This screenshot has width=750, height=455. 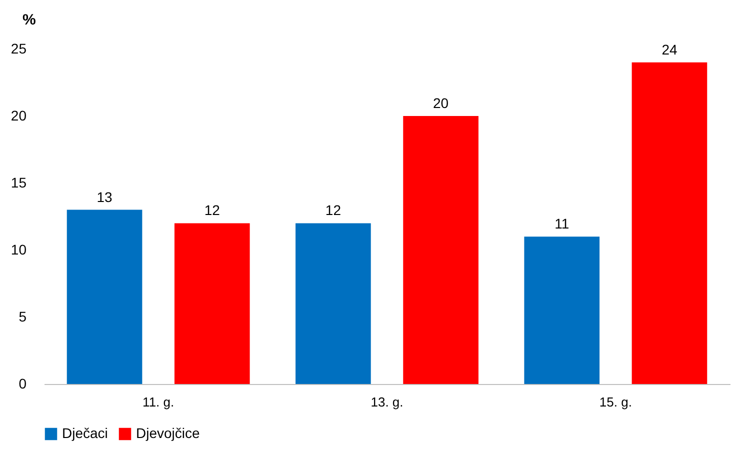 What do you see at coordinates (158, 402) in the screenshot?
I see `x-tick-label: 11. g.` at bounding box center [158, 402].